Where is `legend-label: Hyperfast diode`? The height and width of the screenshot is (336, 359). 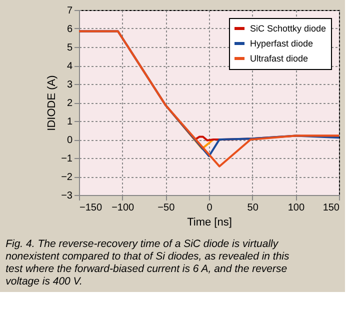
legend-label: Hyperfast diode is located at coordinates (282, 43).